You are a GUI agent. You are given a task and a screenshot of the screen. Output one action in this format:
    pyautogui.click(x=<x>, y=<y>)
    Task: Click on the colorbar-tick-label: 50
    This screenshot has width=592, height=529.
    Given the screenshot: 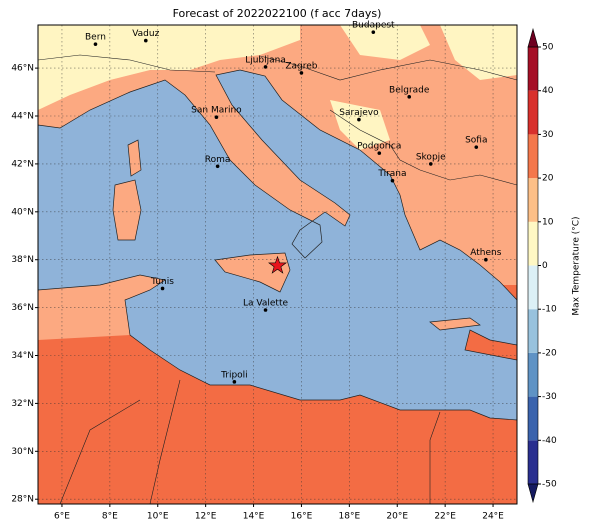 What is the action you would take?
    pyautogui.click(x=548, y=48)
    